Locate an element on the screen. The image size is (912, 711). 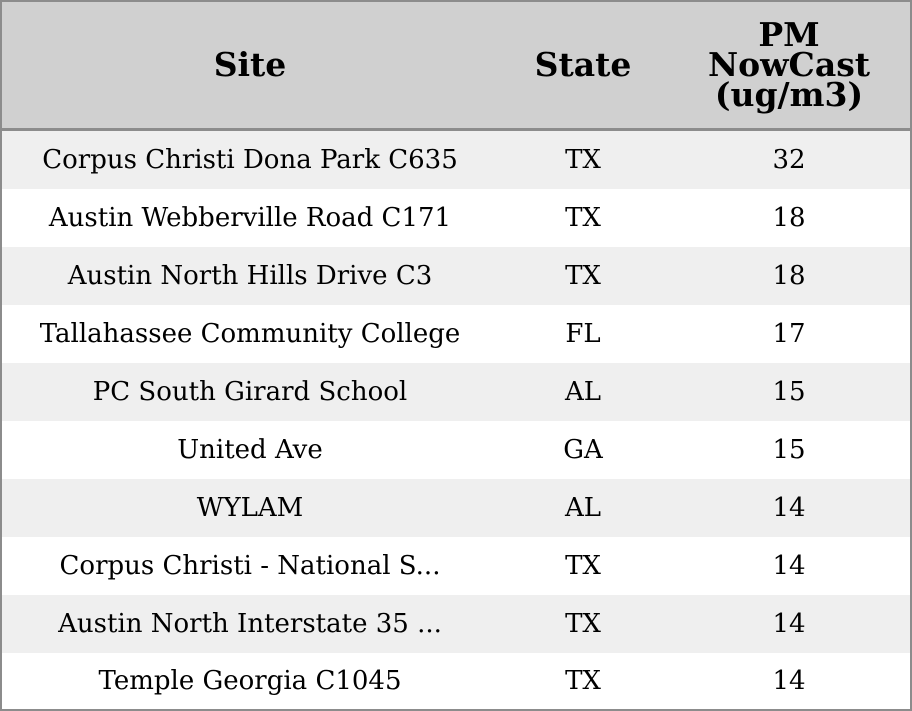
header-state: State is located at coordinates (583, 66).